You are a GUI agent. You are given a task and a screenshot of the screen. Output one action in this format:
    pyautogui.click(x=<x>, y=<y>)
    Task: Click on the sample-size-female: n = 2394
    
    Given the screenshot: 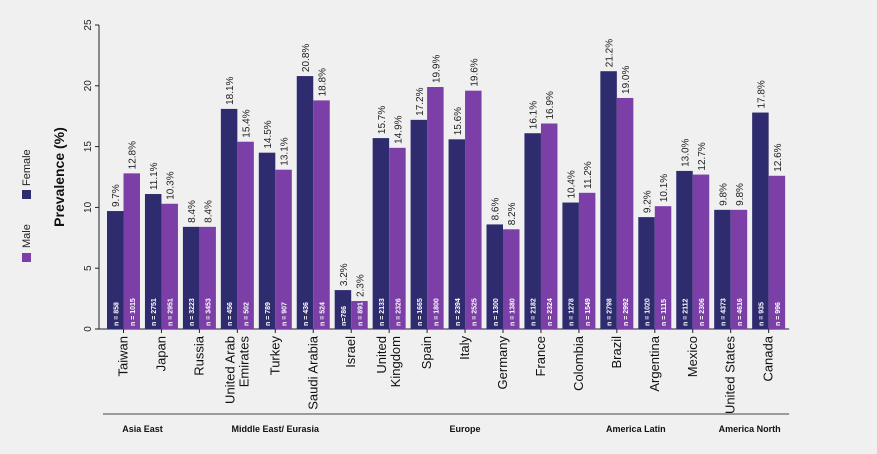 What is the action you would take?
    pyautogui.click(x=458, y=312)
    